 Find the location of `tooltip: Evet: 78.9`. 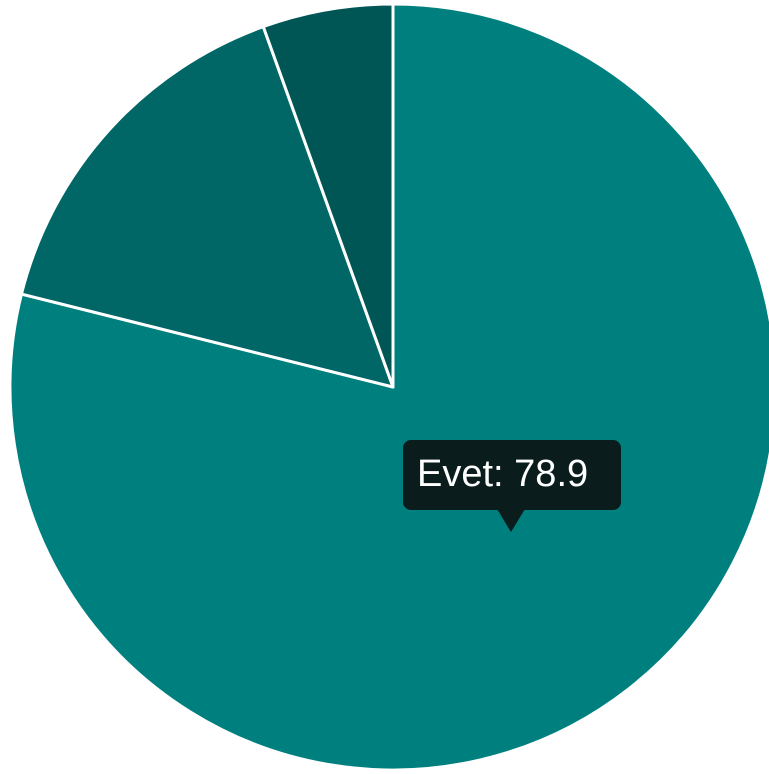

tooltip: Evet: 78.9 is located at coordinates (512, 486).